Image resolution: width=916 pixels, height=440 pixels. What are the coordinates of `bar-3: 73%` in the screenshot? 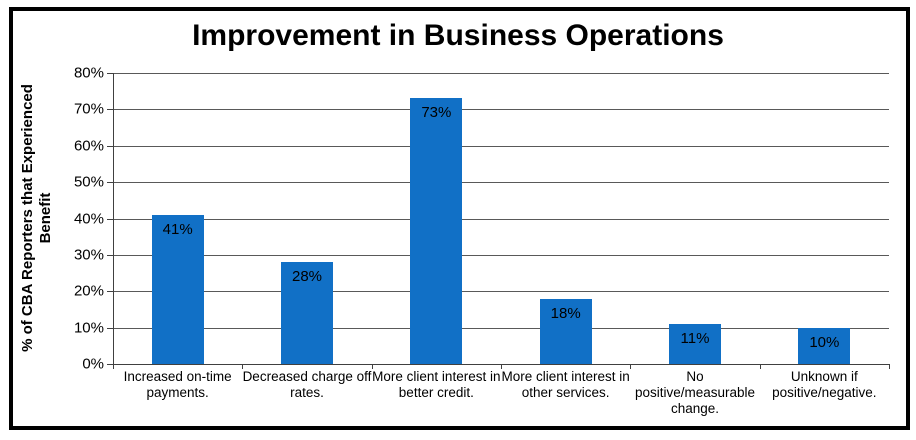 It's located at (436, 231).